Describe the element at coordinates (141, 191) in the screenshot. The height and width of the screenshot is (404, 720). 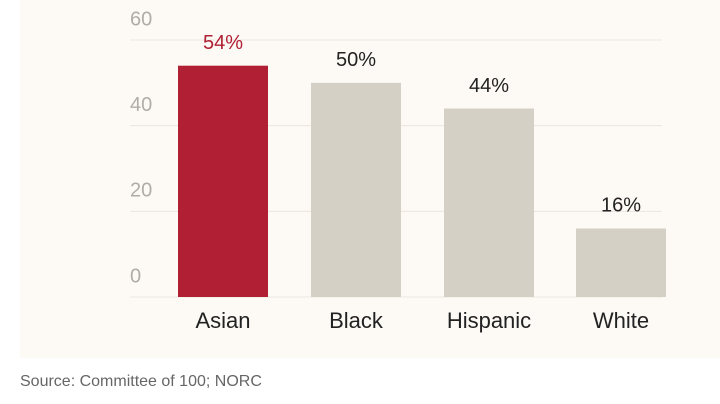
I see `y-tick-label: 20` at that location.